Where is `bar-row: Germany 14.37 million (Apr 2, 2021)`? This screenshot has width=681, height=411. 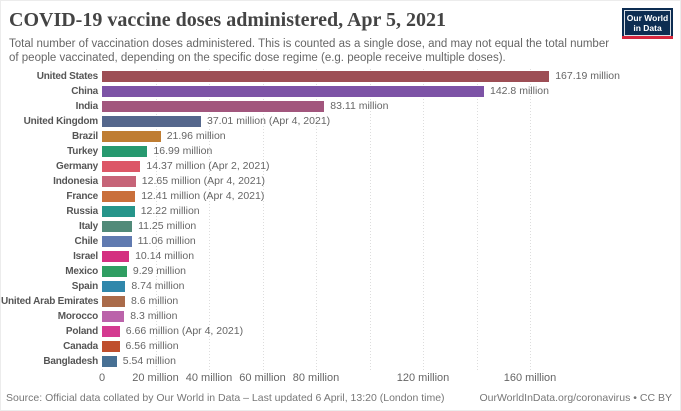
bar-row: Germany 14.37 million (Apr 2, 2021) is located at coordinates (340, 166).